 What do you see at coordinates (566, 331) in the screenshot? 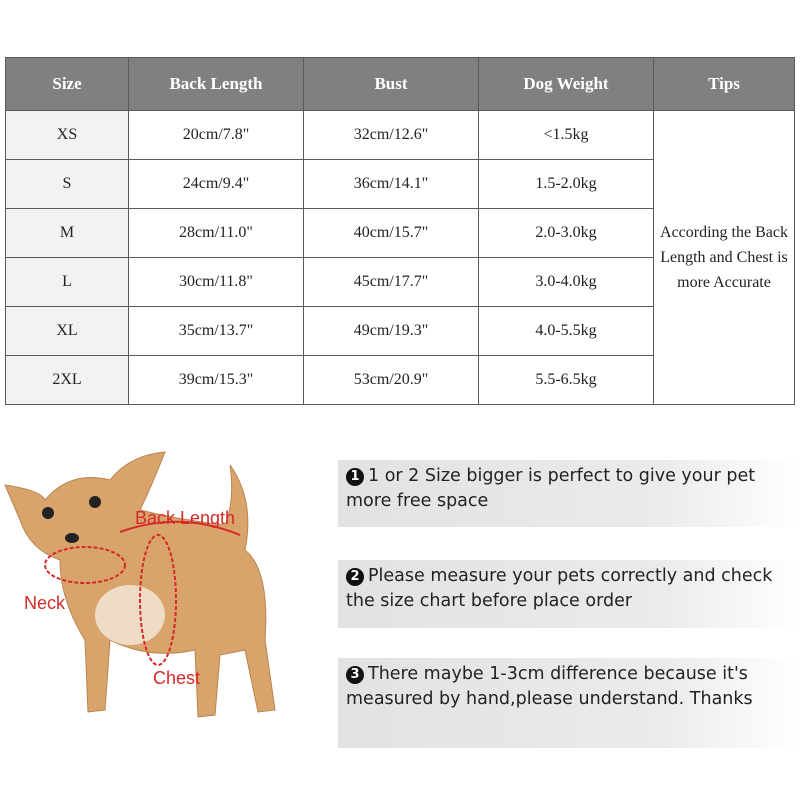
I see `weight-cell: 4.0-5.5kg` at bounding box center [566, 331].